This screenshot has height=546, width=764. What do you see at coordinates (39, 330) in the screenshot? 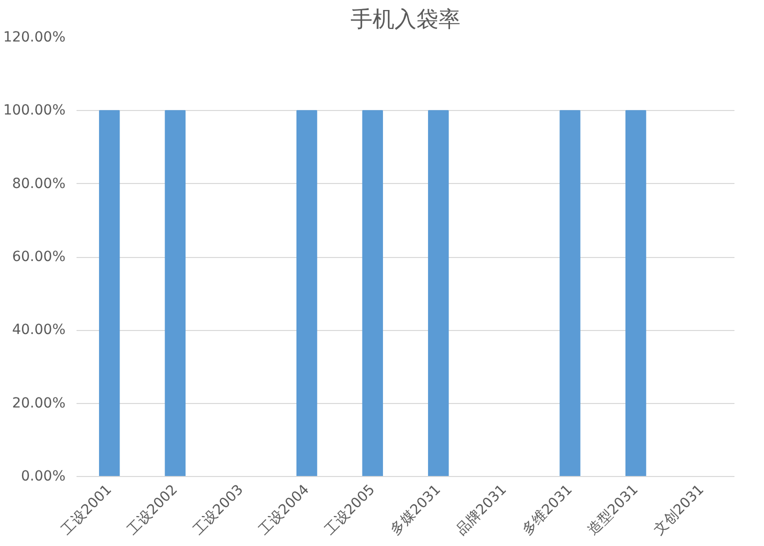
I see `y-tick-label: 40.00%` at bounding box center [39, 330].